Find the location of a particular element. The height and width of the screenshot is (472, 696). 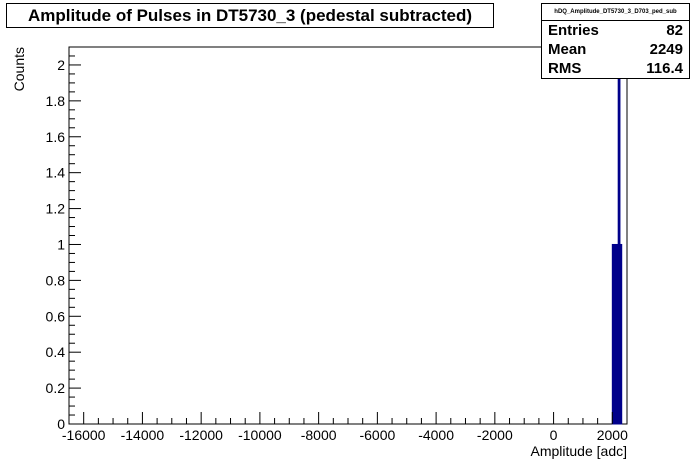

y-tick-label: 1 is located at coordinates (61, 244).